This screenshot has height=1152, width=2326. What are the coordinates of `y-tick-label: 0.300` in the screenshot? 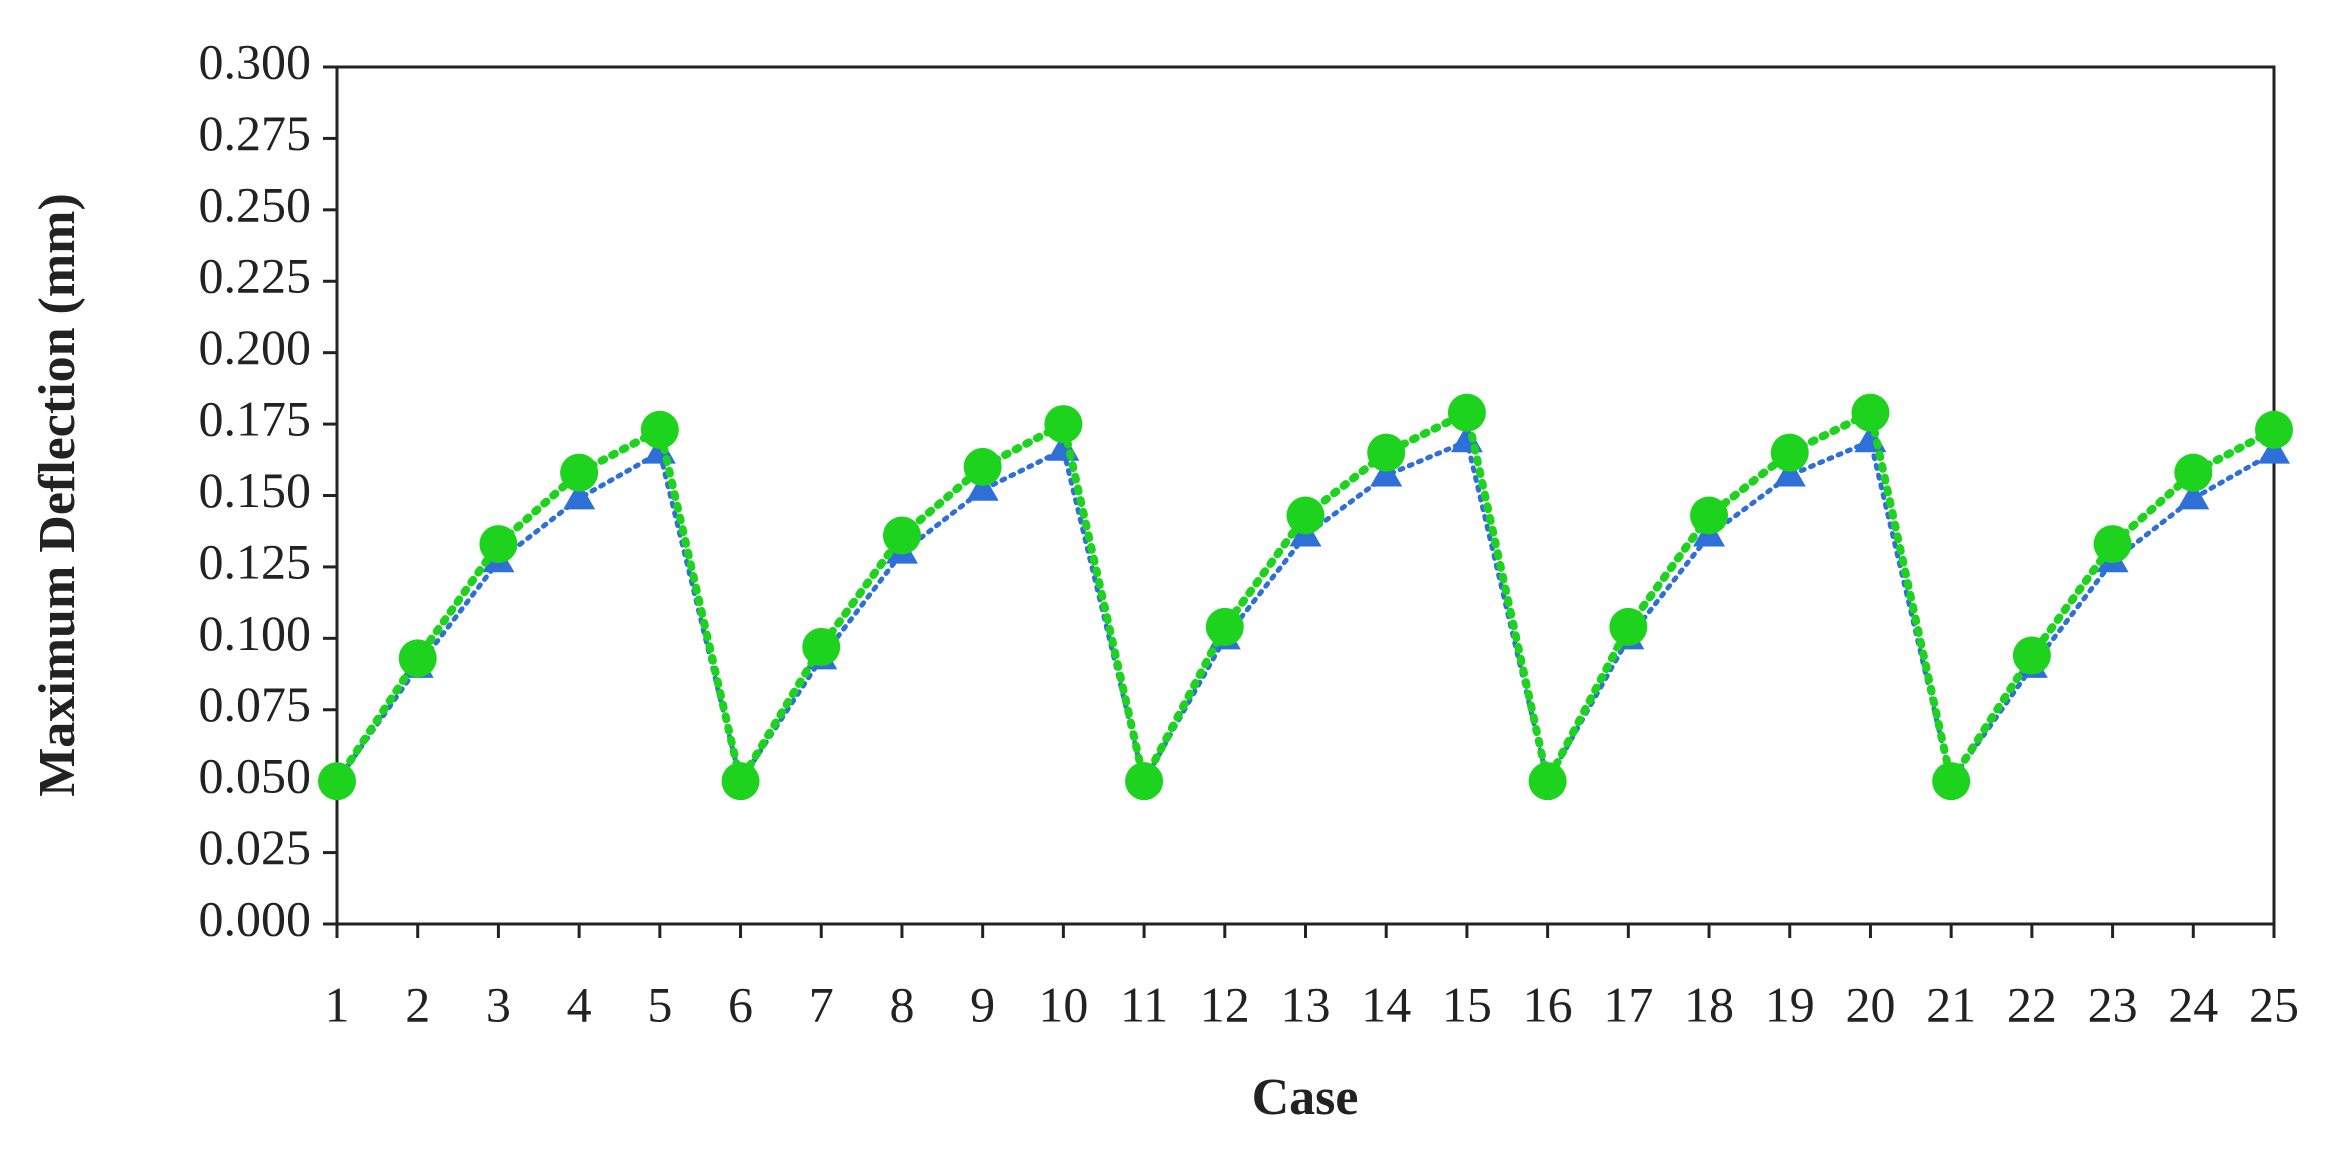 It's located at (255, 61).